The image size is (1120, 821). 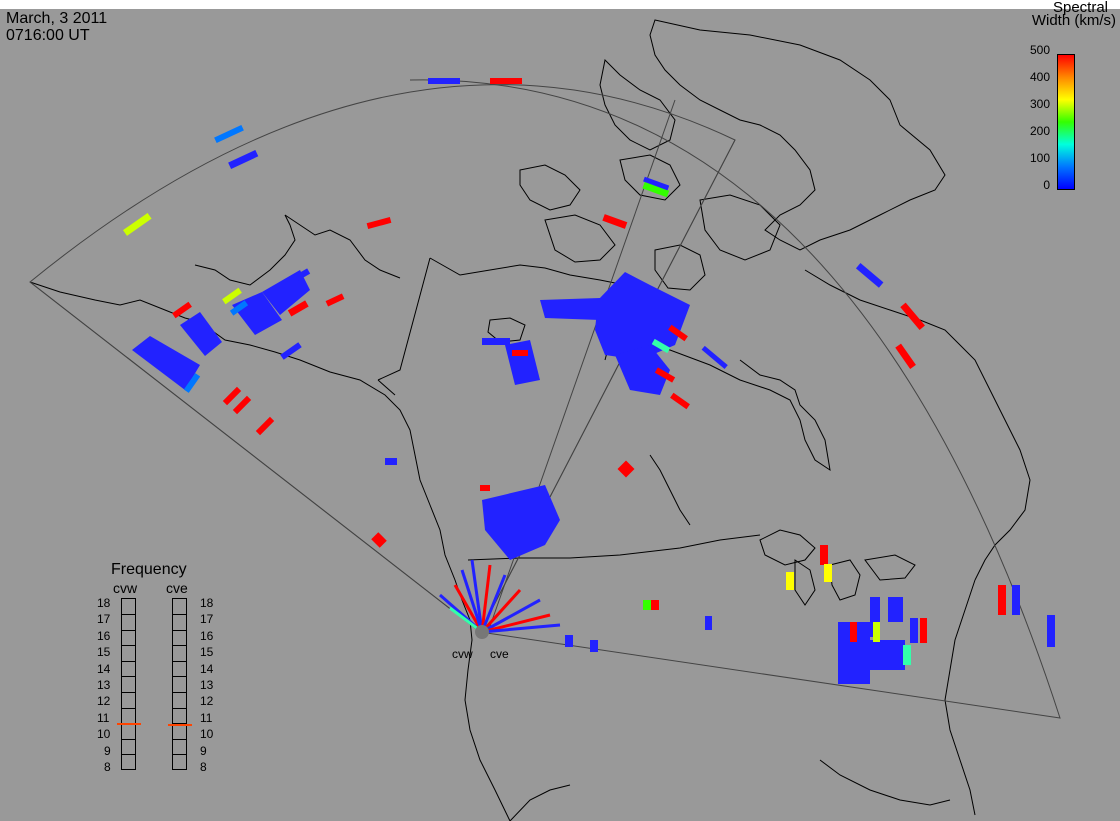 I want to click on radar-label-cve: cve, so click(x=177, y=588).